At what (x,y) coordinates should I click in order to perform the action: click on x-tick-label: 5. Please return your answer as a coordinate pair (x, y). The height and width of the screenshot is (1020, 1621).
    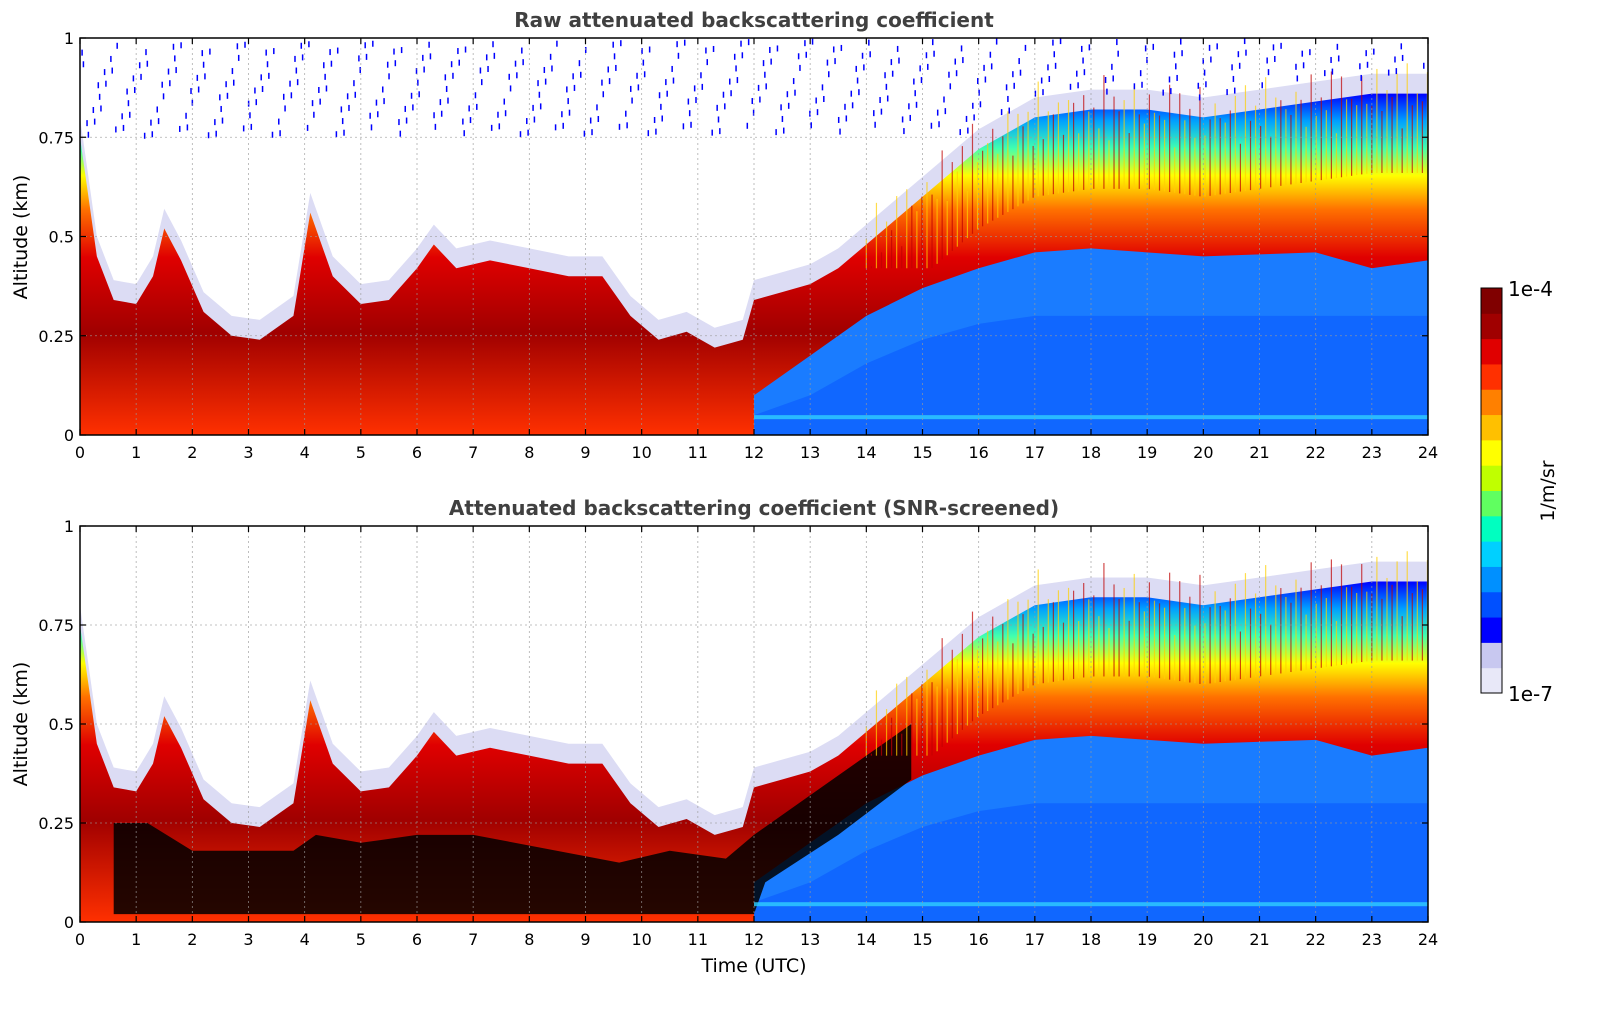
    Looking at the image, I should click on (361, 939).